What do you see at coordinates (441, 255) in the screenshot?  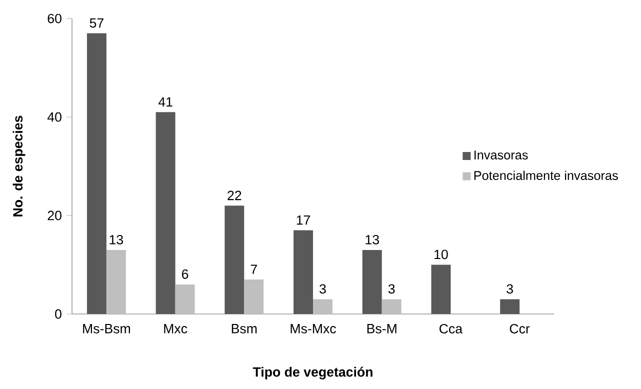 I see `data-label: 10` at bounding box center [441, 255].